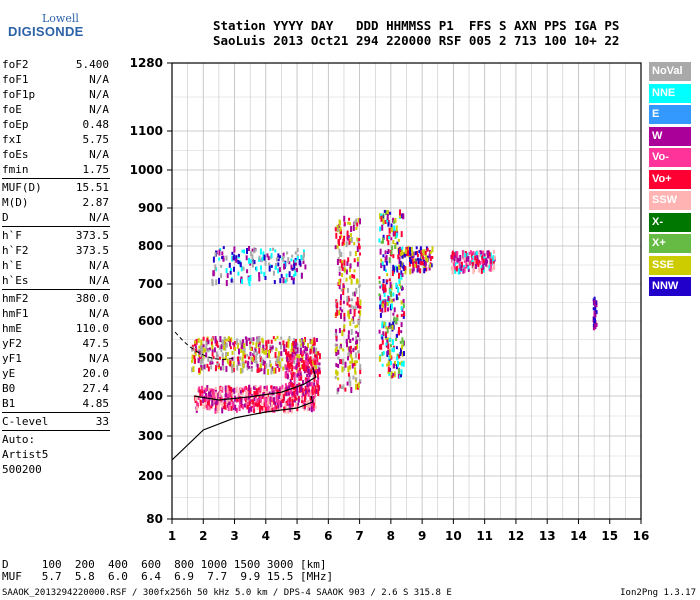 This screenshot has width=700, height=600. What do you see at coordinates (609, 536) in the screenshot?
I see `x-tick-label: 15` at bounding box center [609, 536].